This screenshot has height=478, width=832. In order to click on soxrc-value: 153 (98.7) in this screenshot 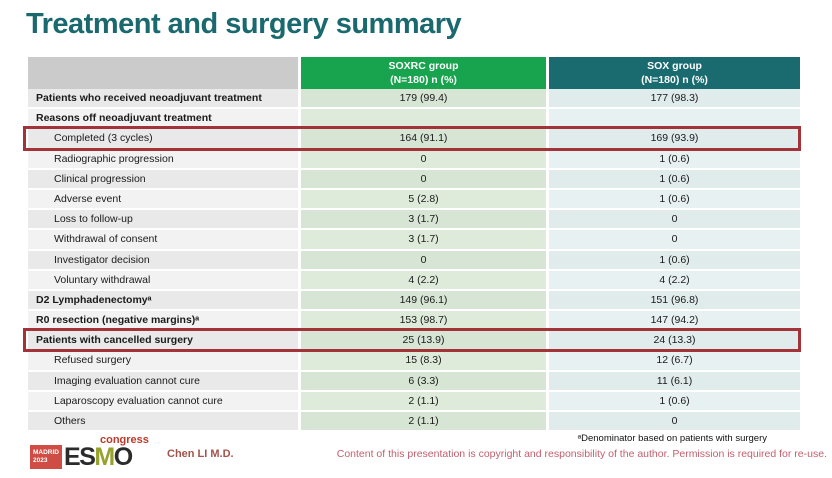, I will do `click(422, 321)`.